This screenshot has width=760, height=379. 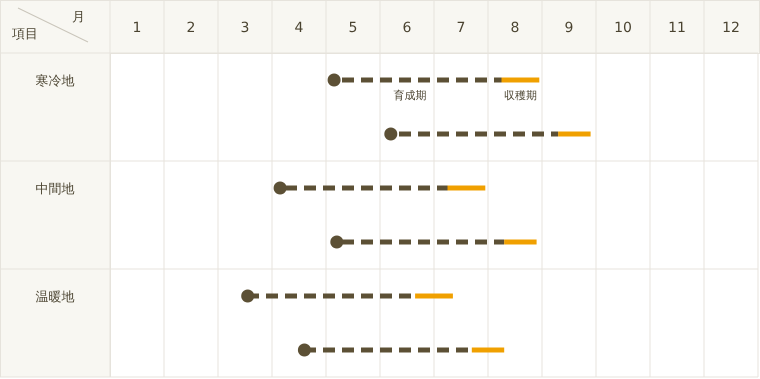 I want to click on y-axis-title: 項目, so click(x=24, y=34).